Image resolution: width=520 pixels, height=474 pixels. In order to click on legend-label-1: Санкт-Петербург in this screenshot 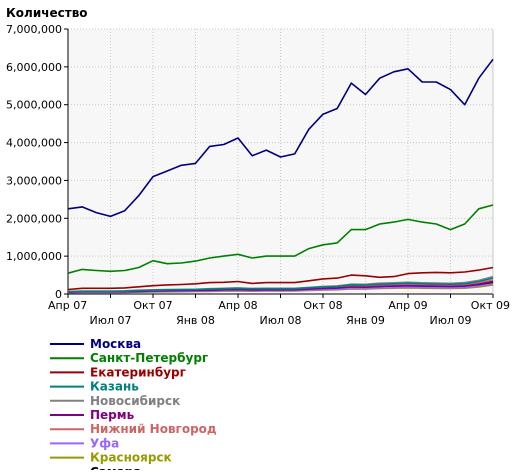, I will do `click(149, 358)`.